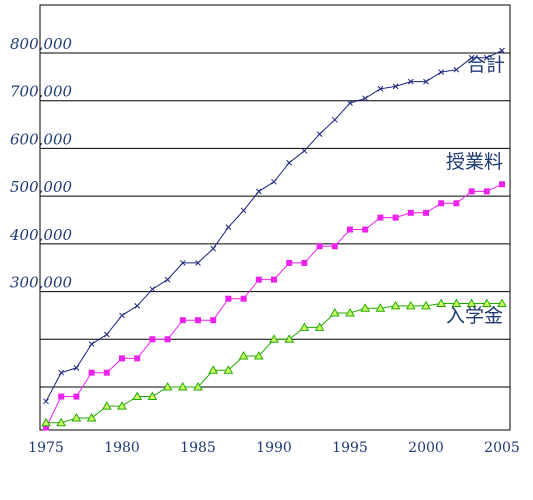 The image size is (533, 500). What do you see at coordinates (182, 320) in the screenshot?
I see `data-point-1-1984` at bounding box center [182, 320].